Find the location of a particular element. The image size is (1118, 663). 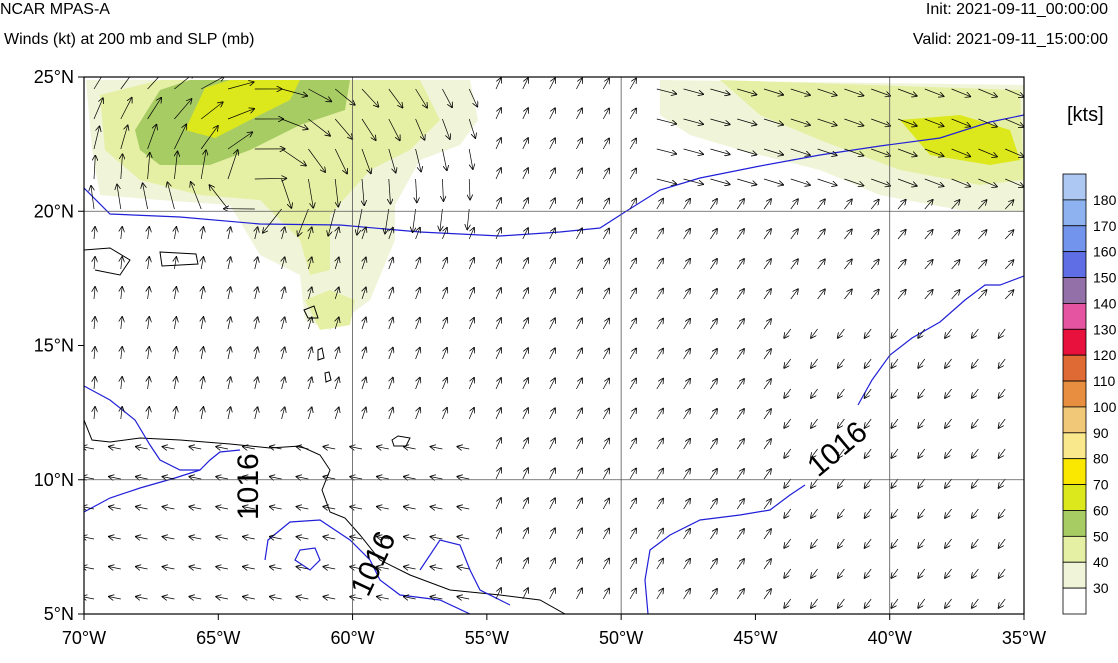

colorbar-label-5: 130 is located at coordinates (1105, 329).